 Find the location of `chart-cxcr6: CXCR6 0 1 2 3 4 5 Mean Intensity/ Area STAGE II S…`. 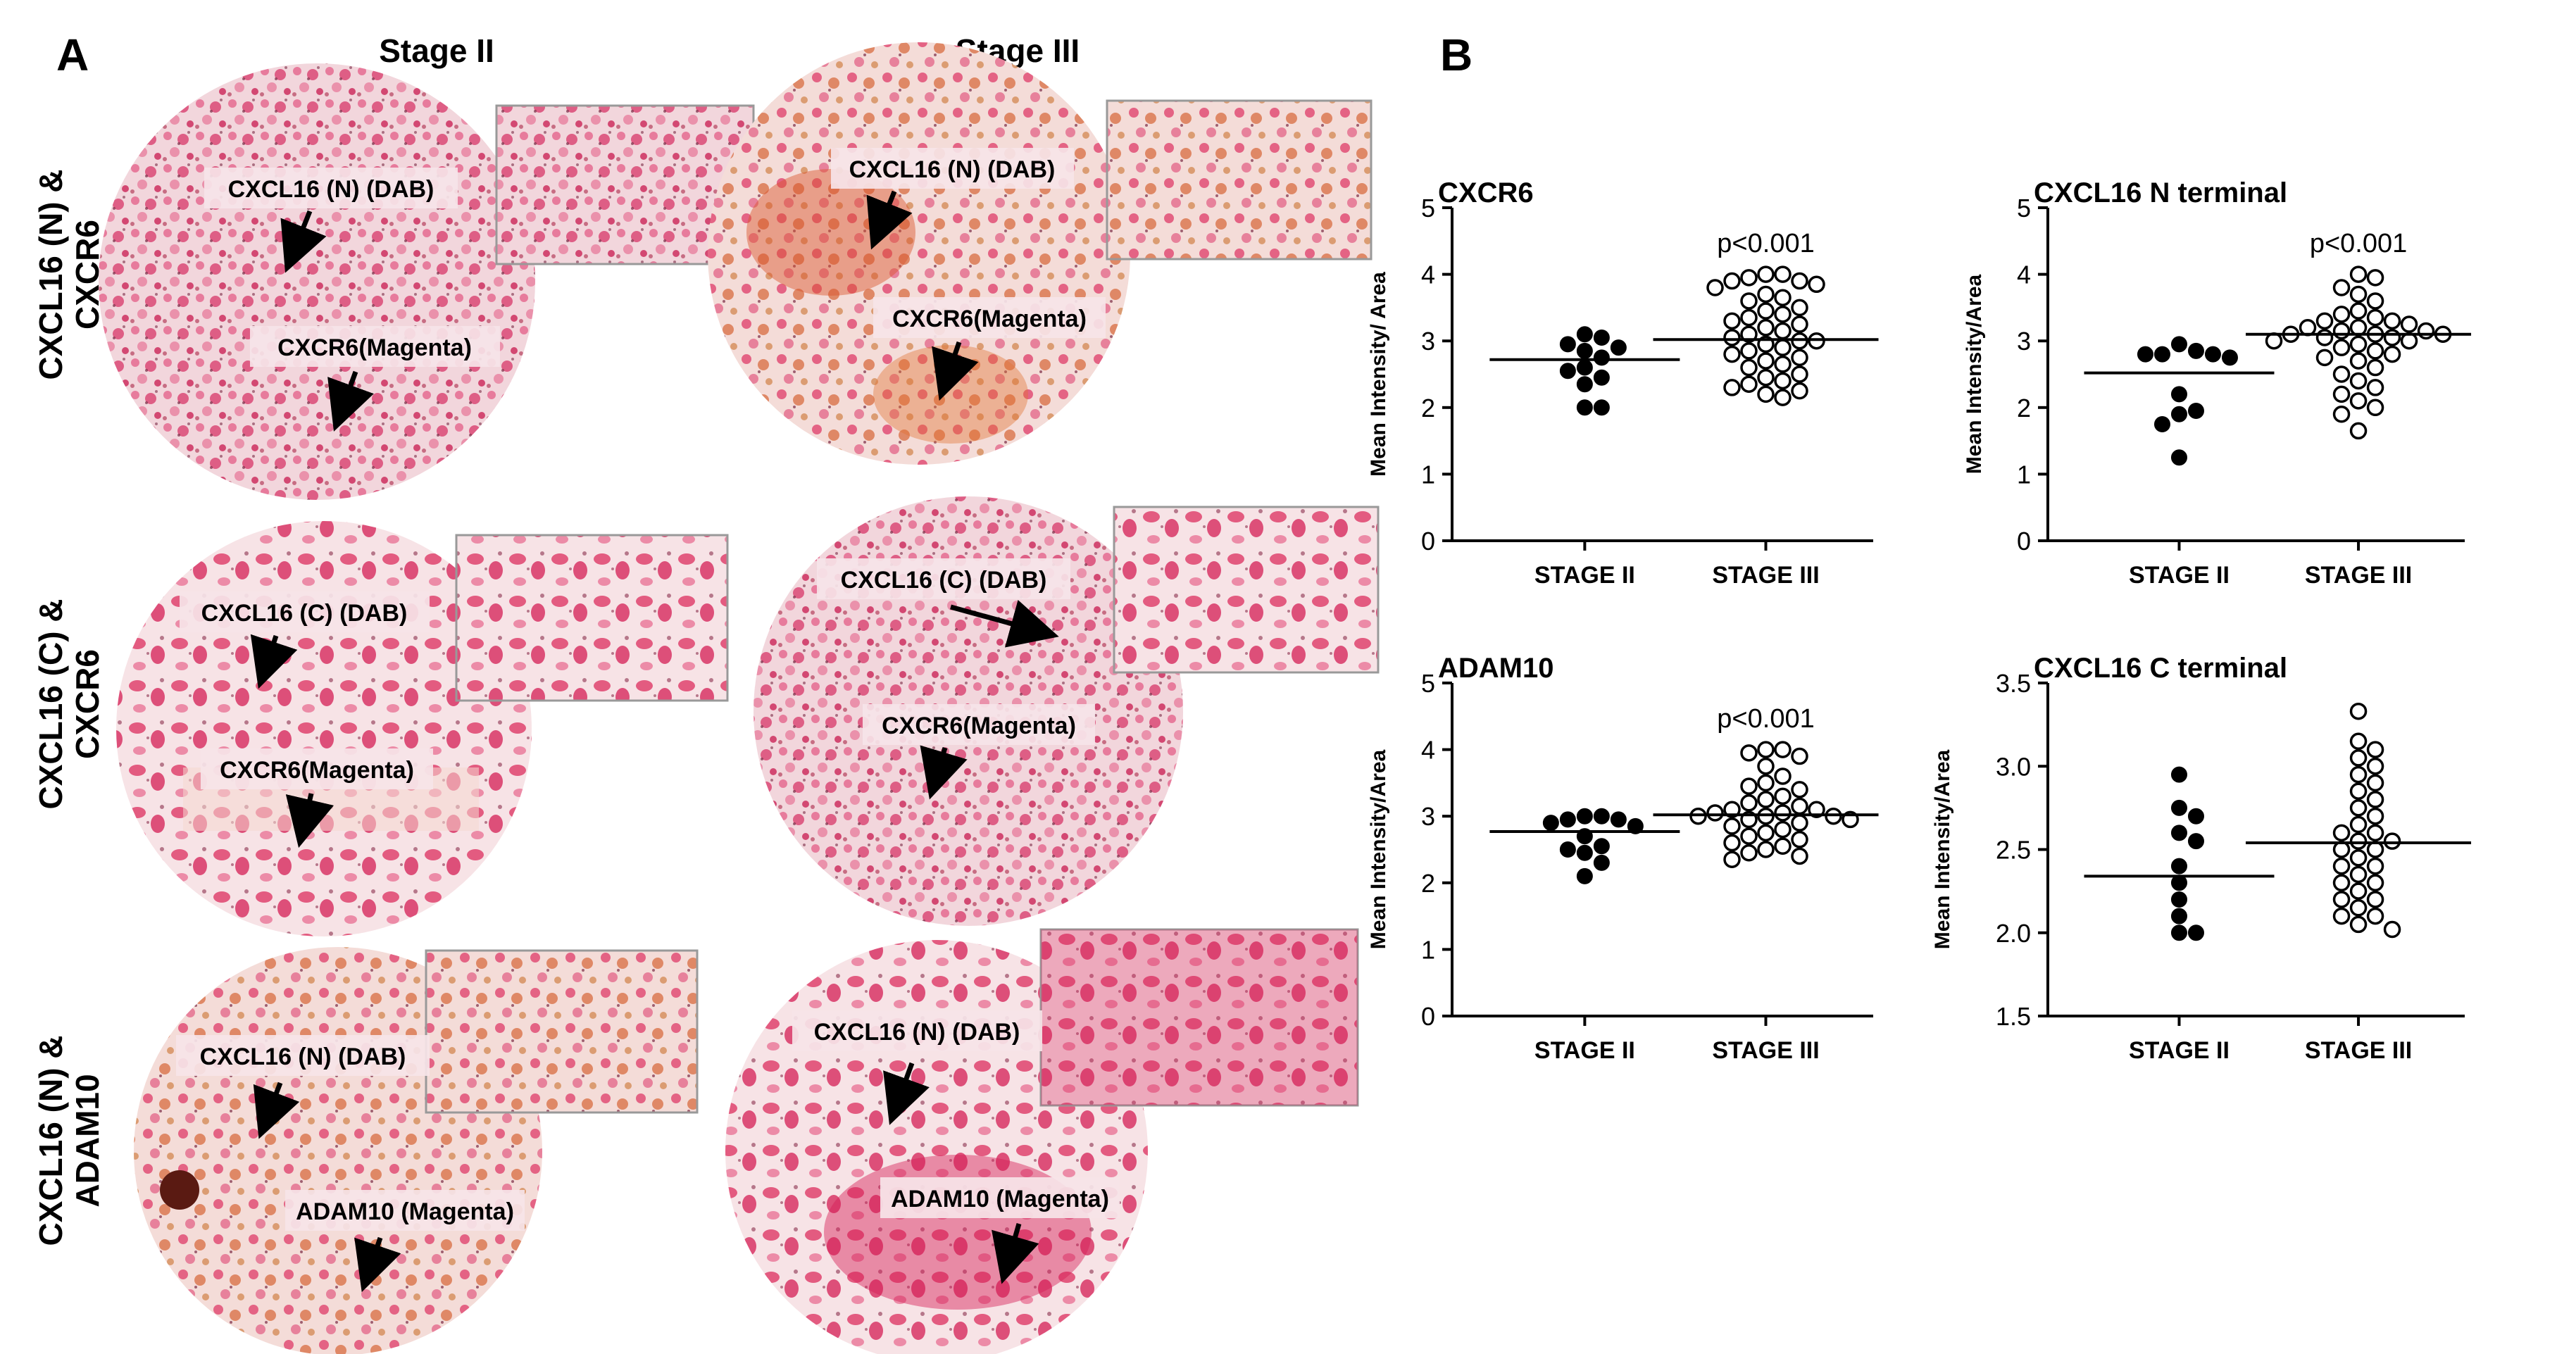

chart-cxcr6: CXCR6 0 1 2 3 4 5 Mean Intensity/ Area STAGE II S… is located at coordinates (1623, 383).